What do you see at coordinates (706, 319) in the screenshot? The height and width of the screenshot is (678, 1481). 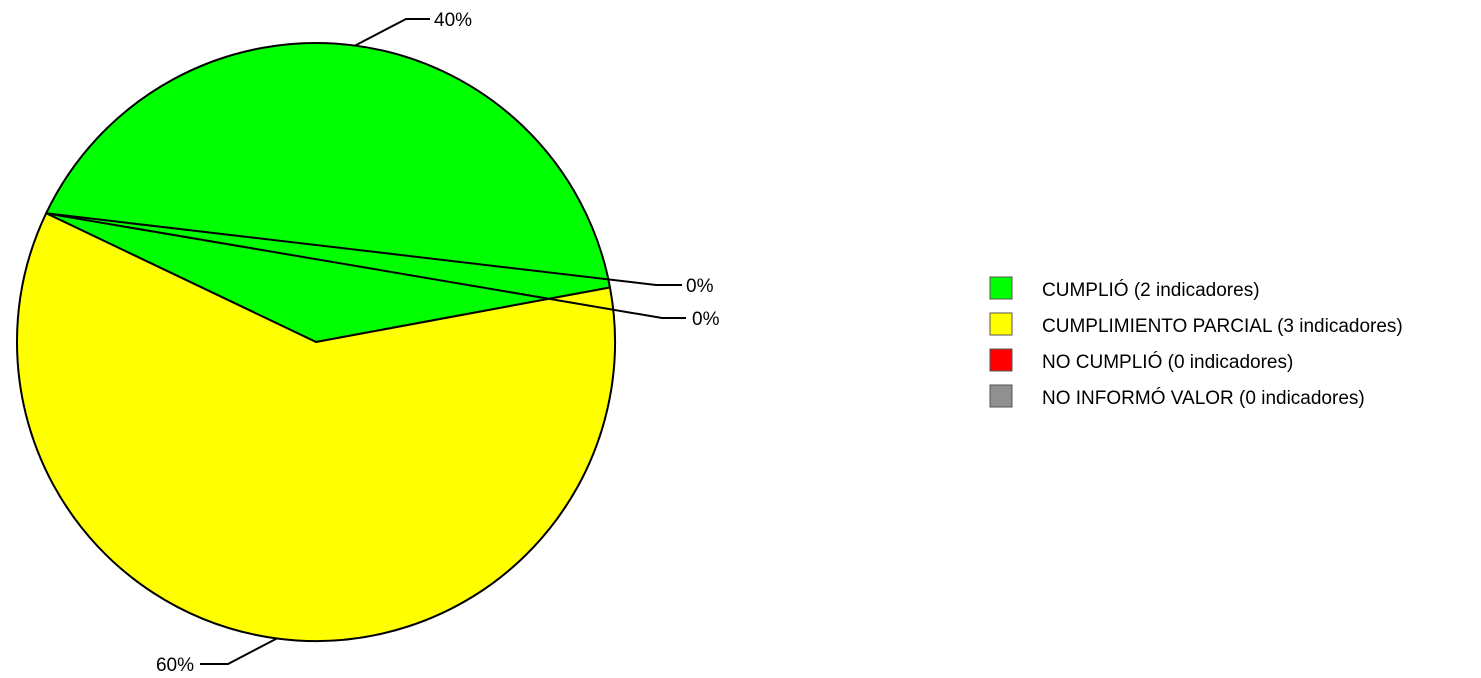 I see `slice-label-3: 0%` at bounding box center [706, 319].